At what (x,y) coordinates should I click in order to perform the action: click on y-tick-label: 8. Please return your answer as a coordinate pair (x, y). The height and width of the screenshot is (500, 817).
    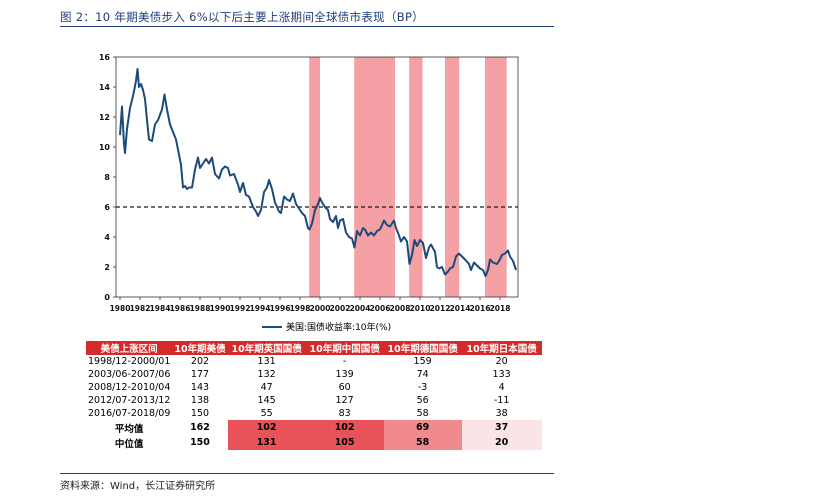
    Looking at the image, I should click on (107, 177).